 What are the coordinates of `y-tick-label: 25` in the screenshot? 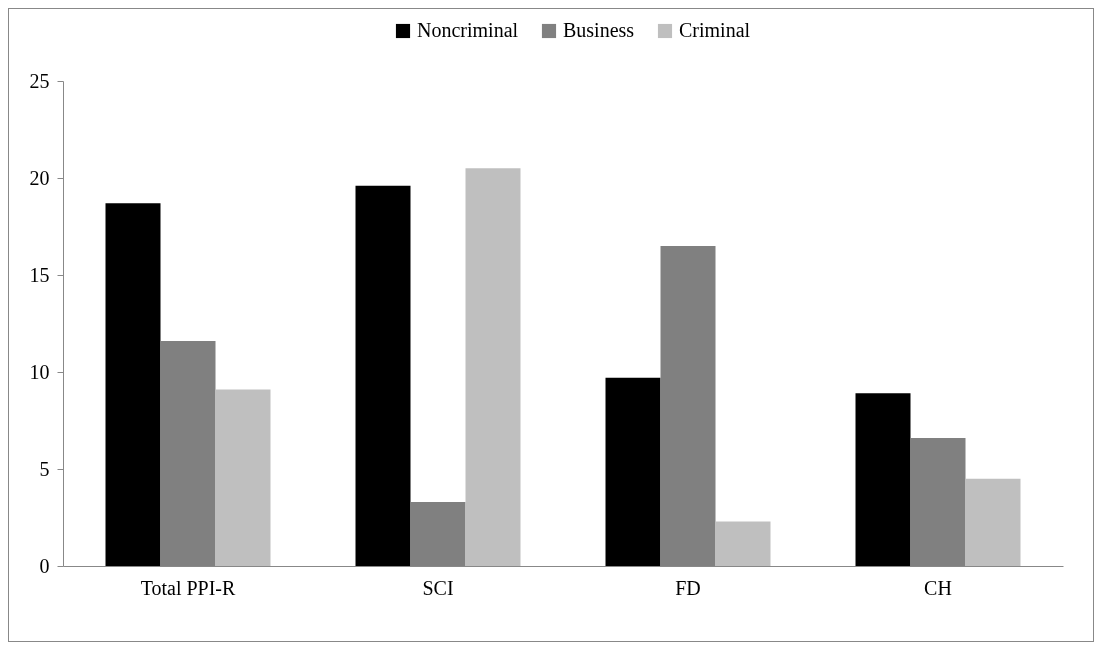 It's located at (39, 80).